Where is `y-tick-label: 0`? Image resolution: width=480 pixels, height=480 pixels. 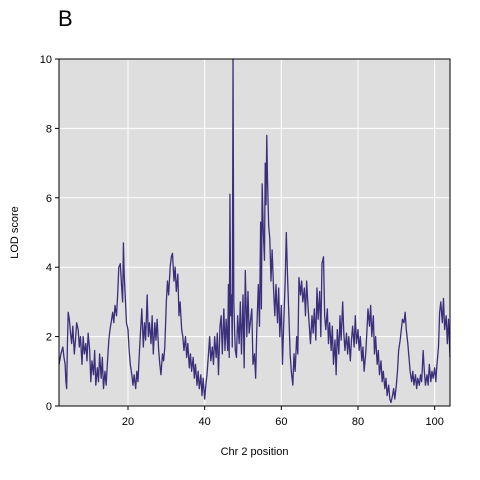
y-tick-label: 0 is located at coordinates (49, 407).